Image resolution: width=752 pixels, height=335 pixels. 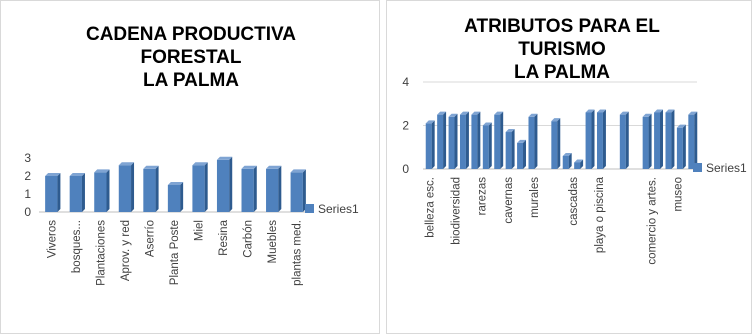 I want to click on title-line: TURISMO, so click(x=562, y=49).